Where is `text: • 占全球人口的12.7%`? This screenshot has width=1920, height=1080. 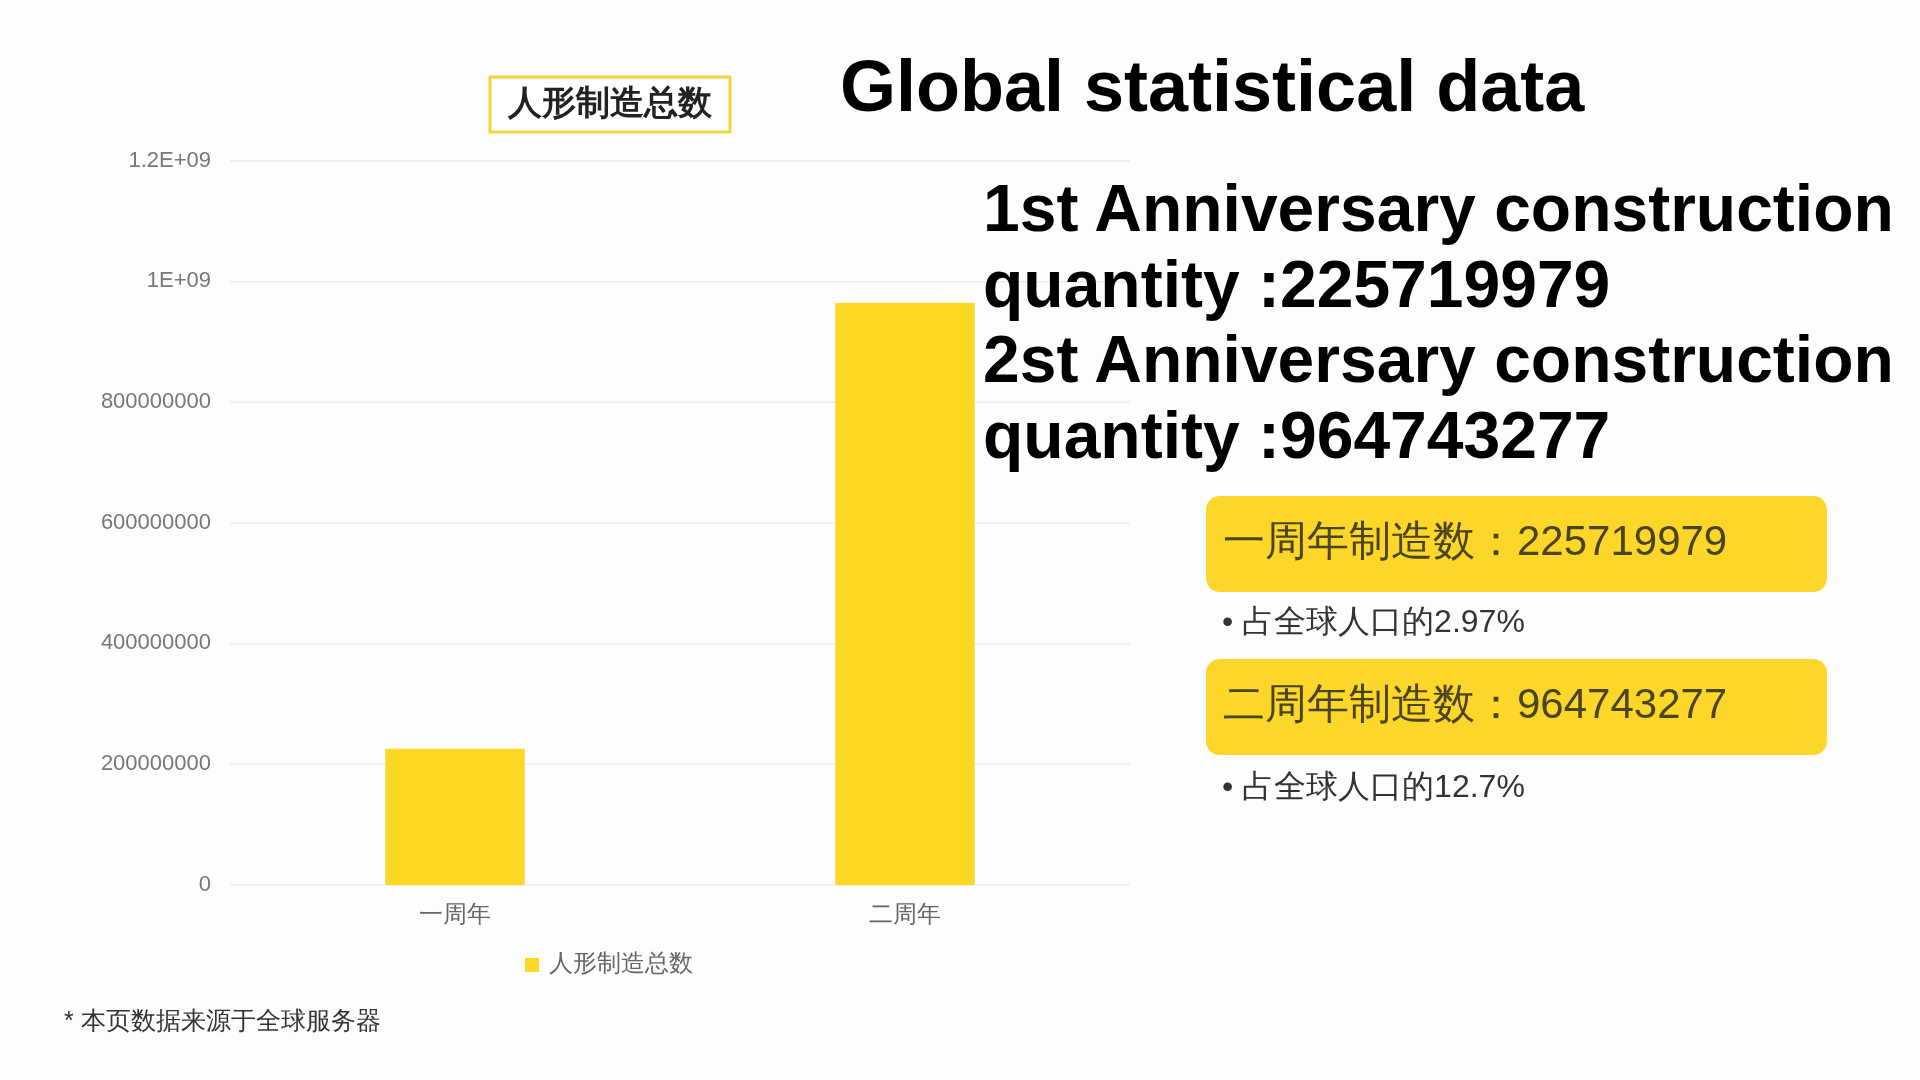
text: • 占全球人口的12.7% is located at coordinates (1373, 786).